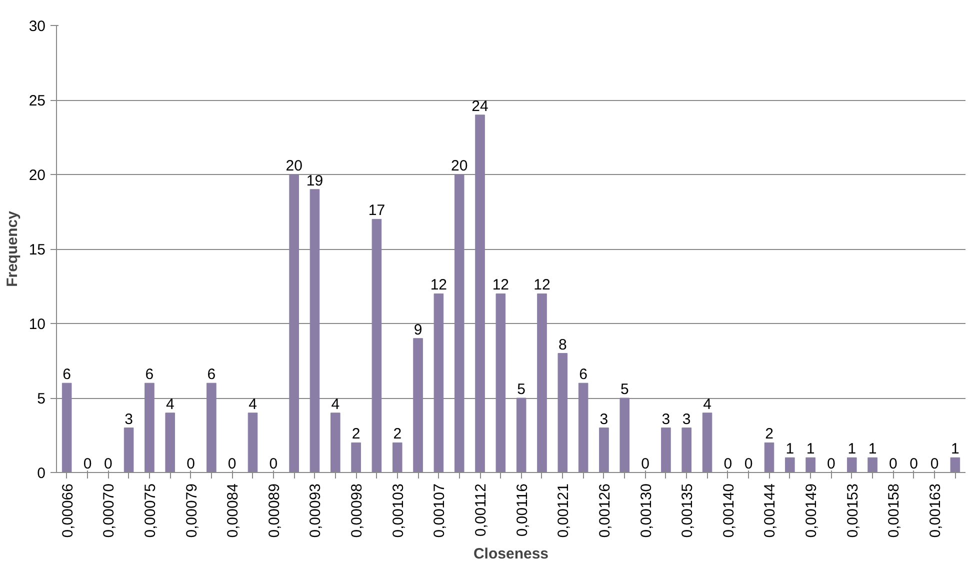 Image resolution: width=977 pixels, height=567 pixels. What do you see at coordinates (646, 510) in the screenshot?
I see `x-tick-label: 0,00130` at bounding box center [646, 510].